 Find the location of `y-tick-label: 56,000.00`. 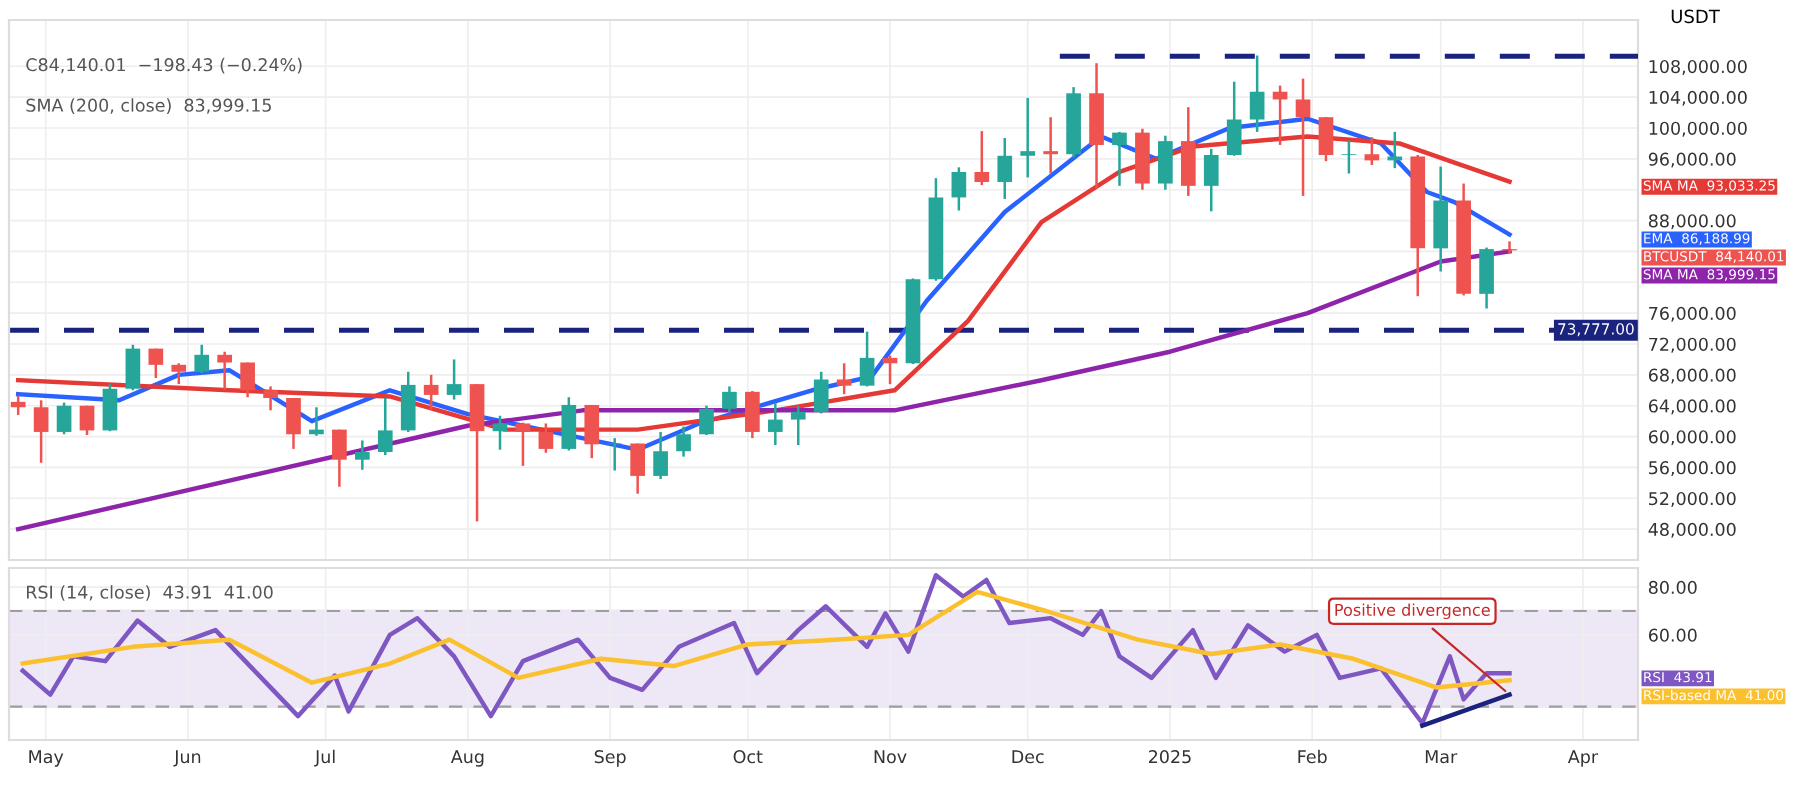

y-tick-label: 56,000.00 is located at coordinates (1692, 469).